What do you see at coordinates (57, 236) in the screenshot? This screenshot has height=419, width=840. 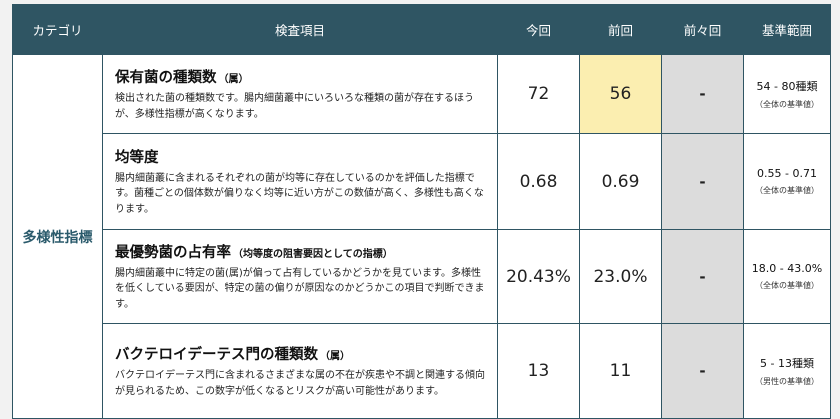 I see `category-cell: 多様性指標` at bounding box center [57, 236].